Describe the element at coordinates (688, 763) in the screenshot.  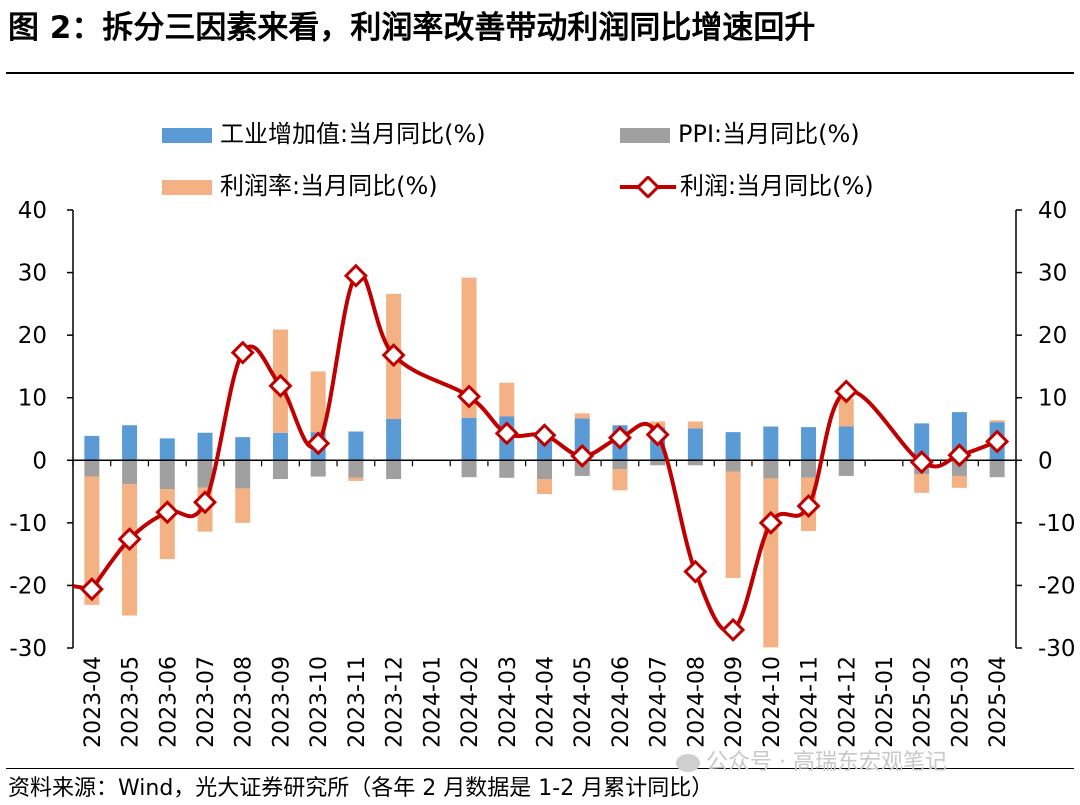
I see `wechat-icon` at that location.